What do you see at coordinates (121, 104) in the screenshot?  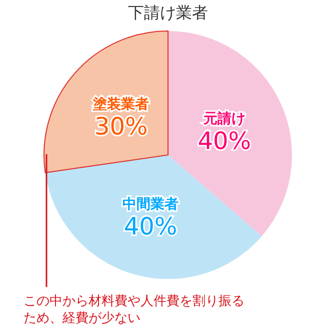 I see `slice-label: 塗装業者` at bounding box center [121, 104].